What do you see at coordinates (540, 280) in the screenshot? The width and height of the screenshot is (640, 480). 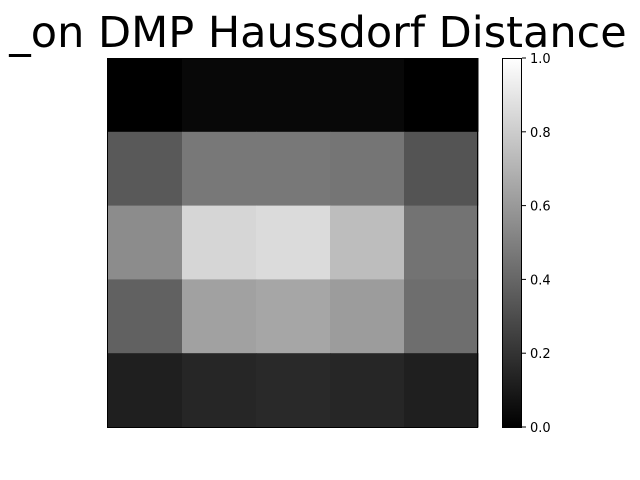 I see `colorbar-tick-label: 0.4` at bounding box center [540, 280].